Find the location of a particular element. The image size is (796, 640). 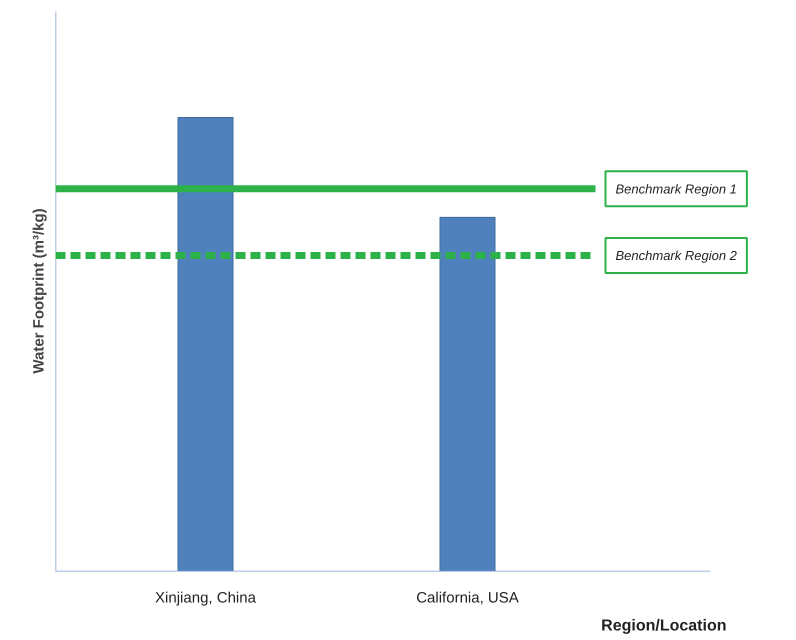

x-tick-label: Xinjiang, China is located at coordinates (206, 598).